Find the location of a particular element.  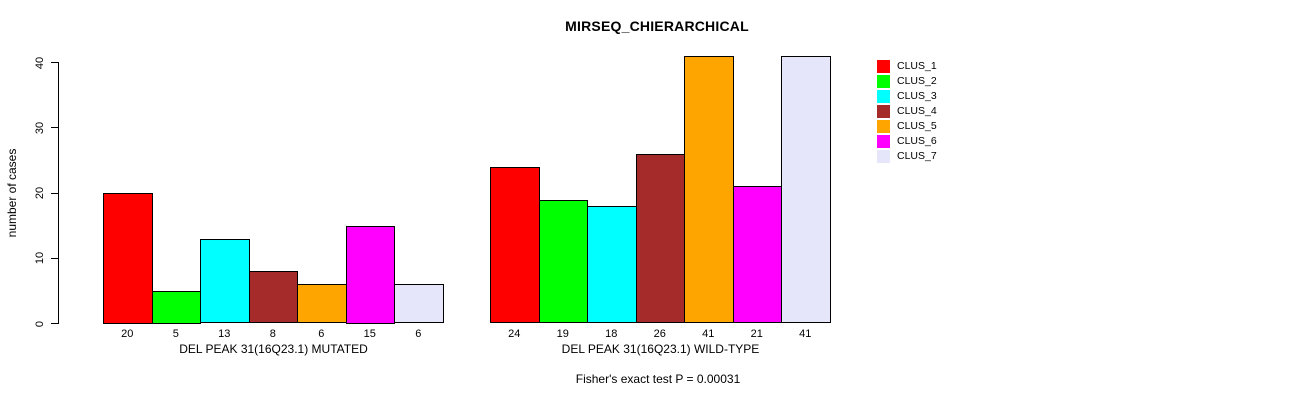

annotation-text: Fisher's exact test P = 0.00031 is located at coordinates (658, 379).